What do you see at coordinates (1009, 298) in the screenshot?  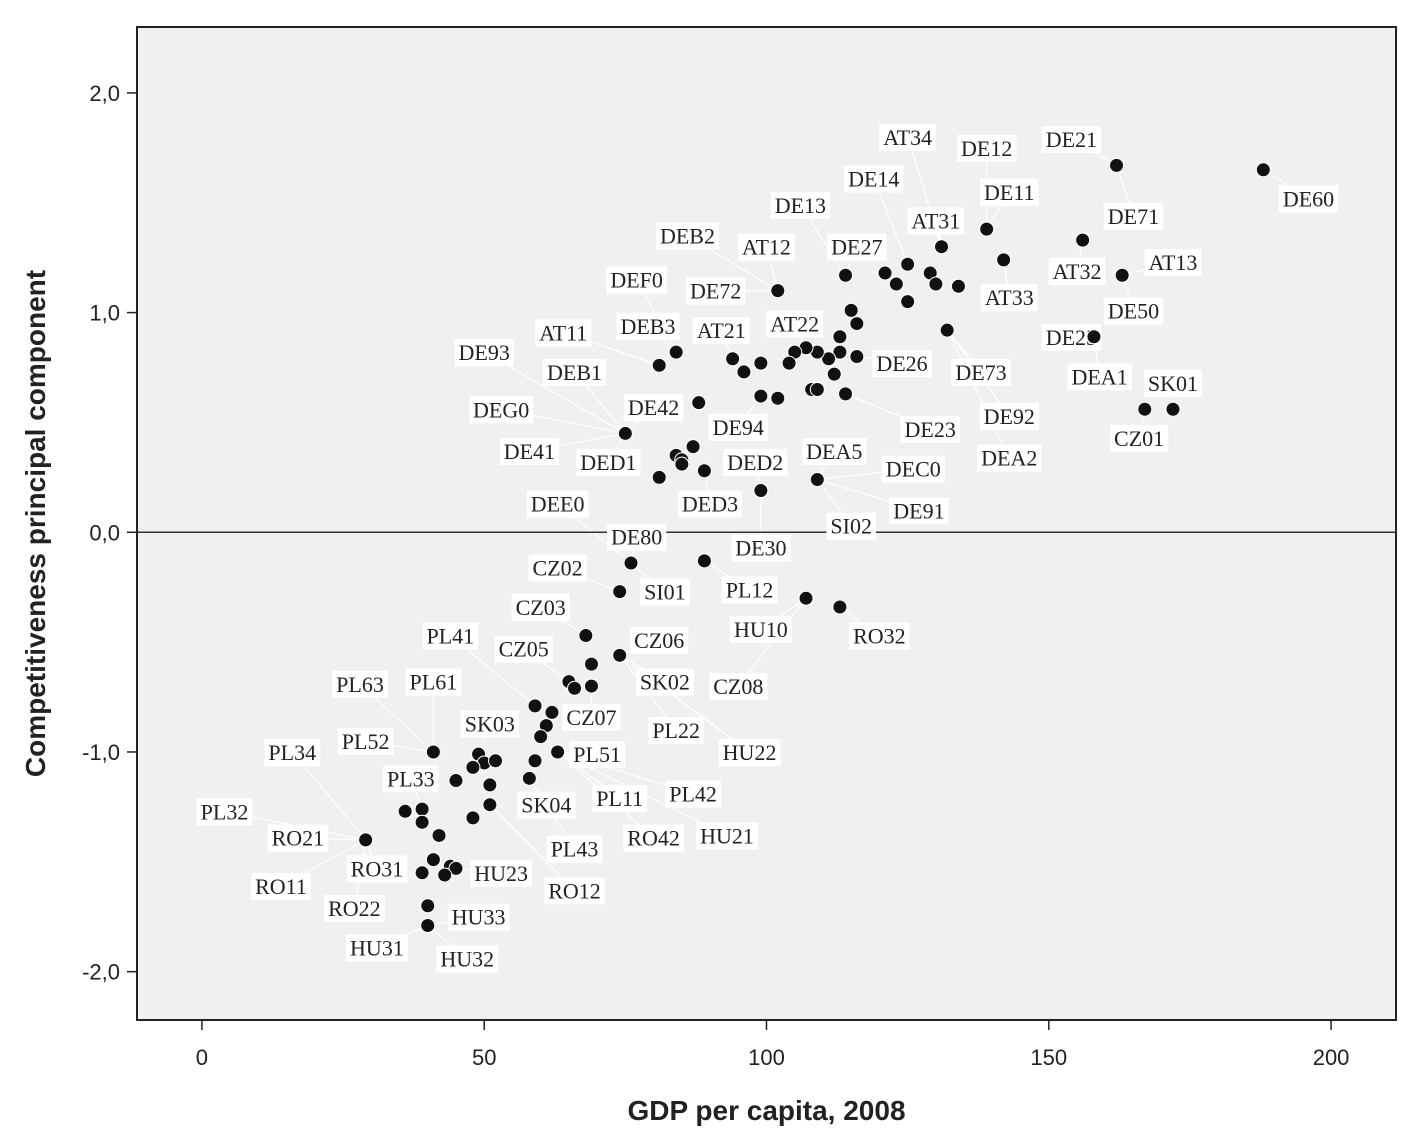 I see `point-label: AT33` at bounding box center [1009, 298].